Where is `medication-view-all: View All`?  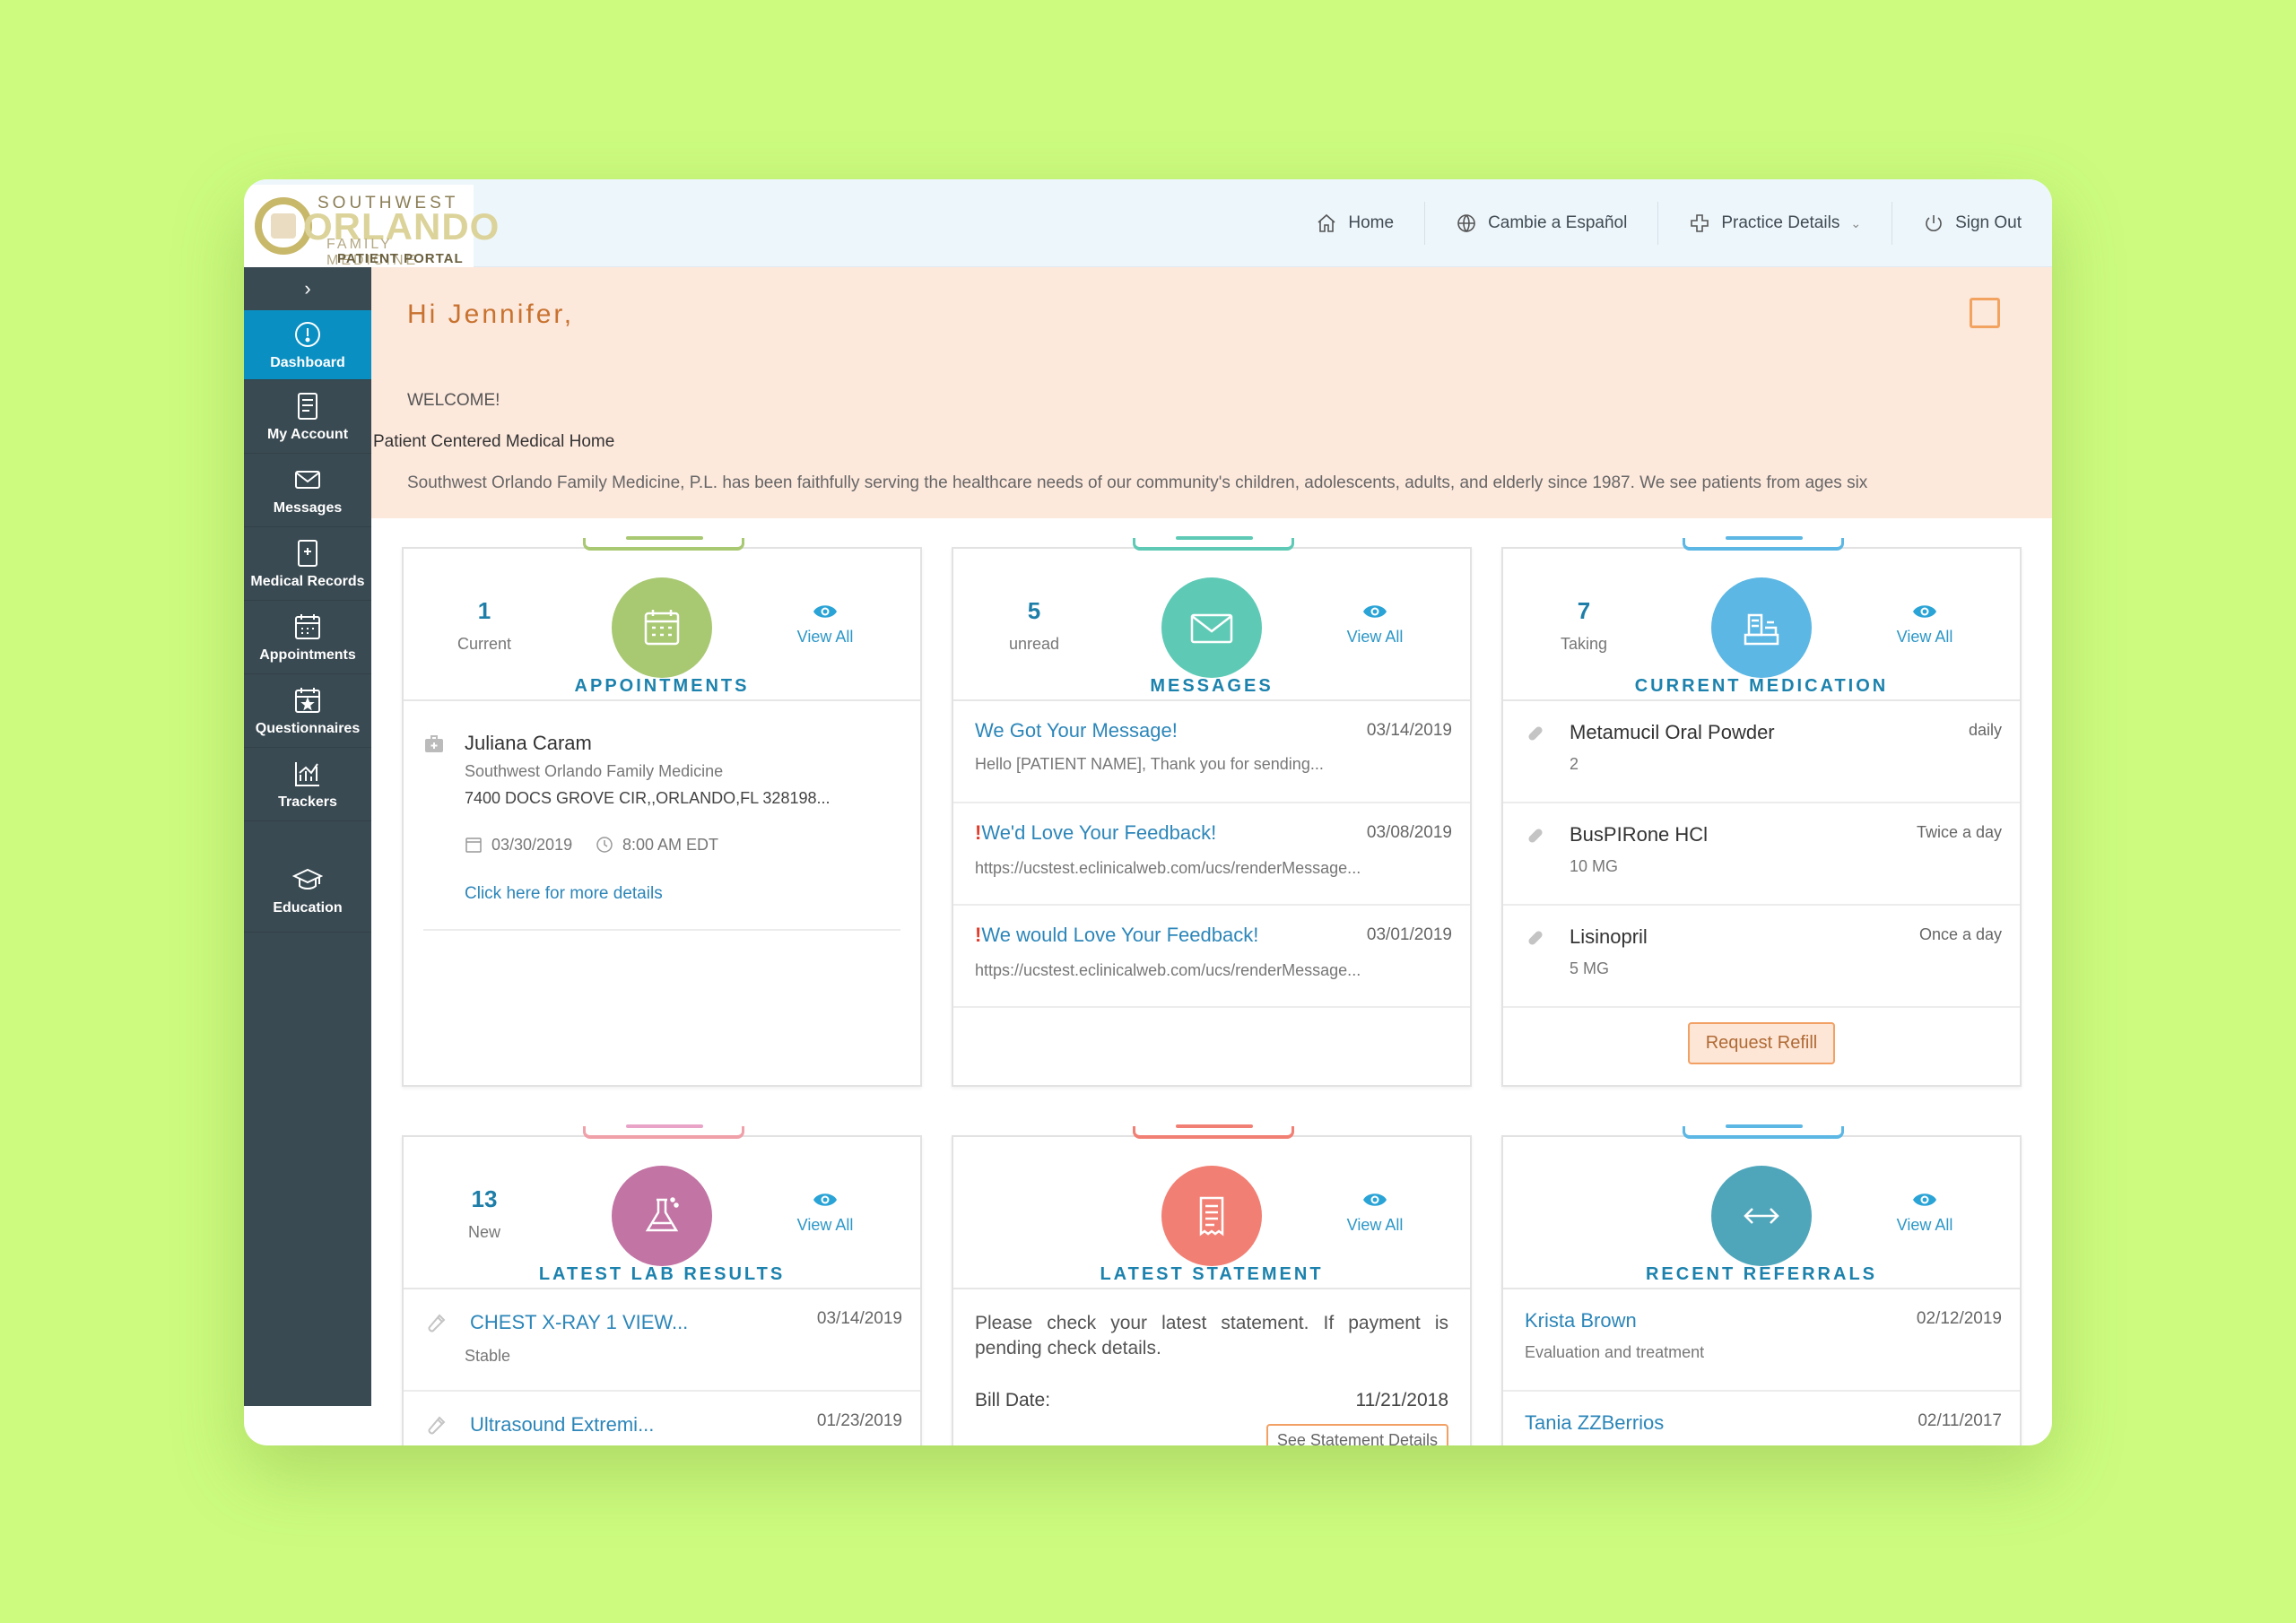
medication-view-all: View All is located at coordinates (1925, 625).